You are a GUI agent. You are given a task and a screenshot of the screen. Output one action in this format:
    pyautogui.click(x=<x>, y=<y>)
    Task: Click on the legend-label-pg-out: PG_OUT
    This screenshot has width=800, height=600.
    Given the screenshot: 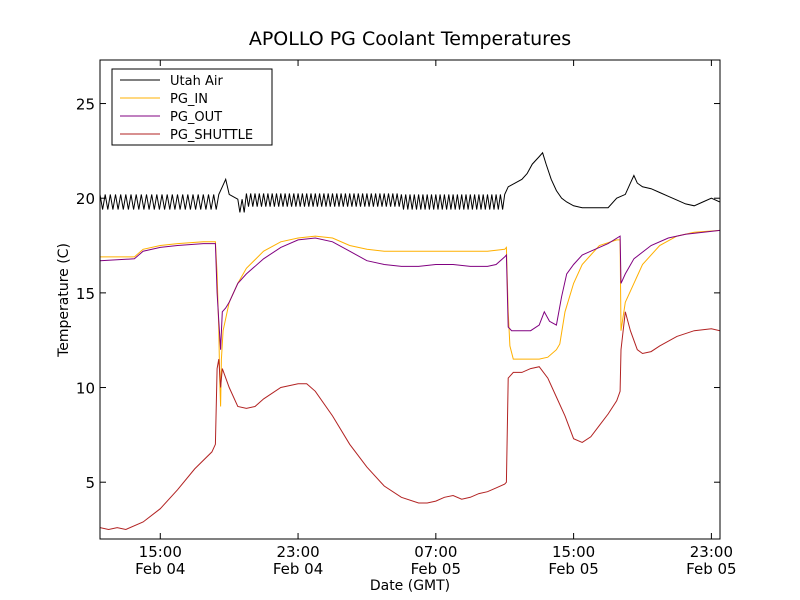 What is the action you would take?
    pyautogui.click(x=196, y=117)
    